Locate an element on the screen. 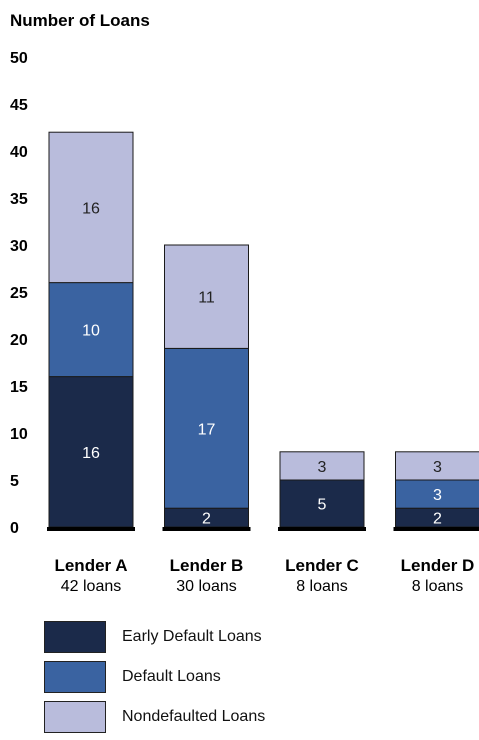 This screenshot has width=479, height=740. y-tick-label: 15 is located at coordinates (19, 387).